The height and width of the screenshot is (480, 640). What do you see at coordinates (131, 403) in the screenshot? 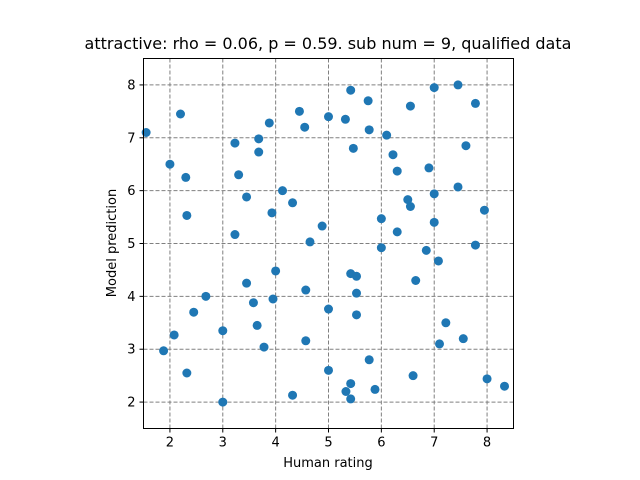
I see `y-tick-label: 2` at bounding box center [131, 403].